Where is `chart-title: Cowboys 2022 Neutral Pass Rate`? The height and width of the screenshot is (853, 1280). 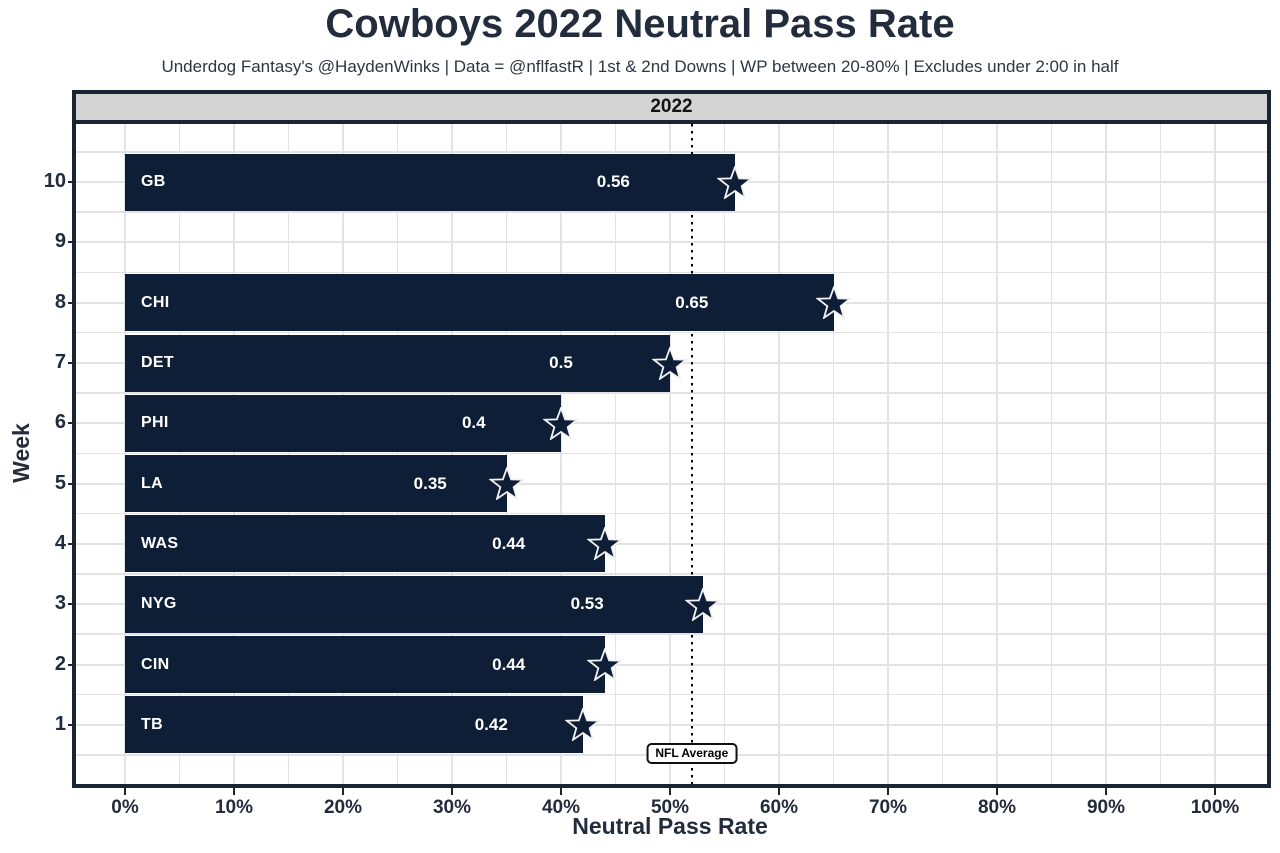
chart-title: Cowboys 2022 Neutral Pass Rate is located at coordinates (640, 24).